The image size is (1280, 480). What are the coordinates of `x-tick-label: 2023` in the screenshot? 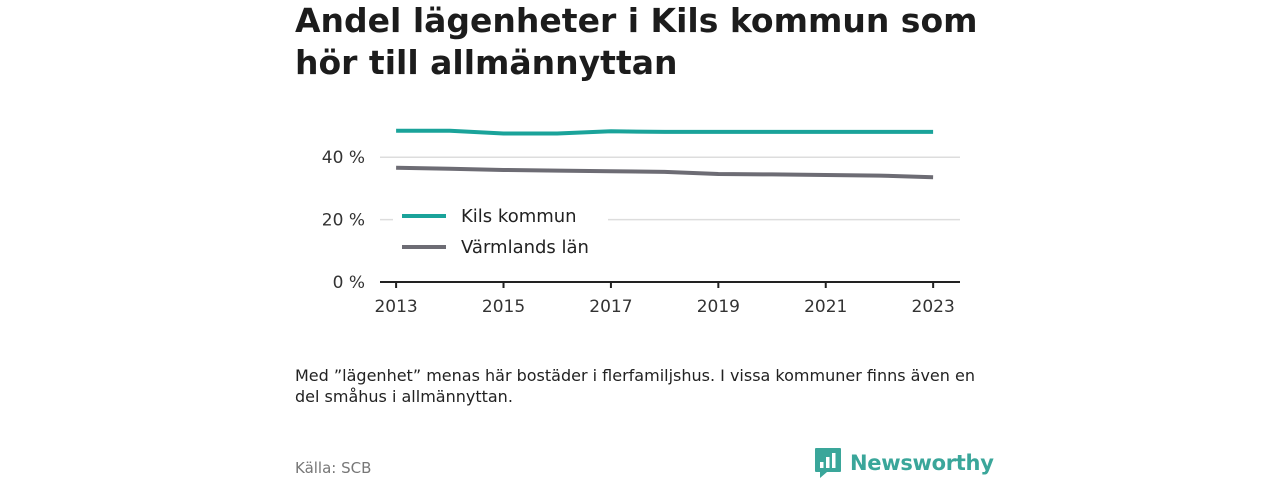 It's located at (933, 307).